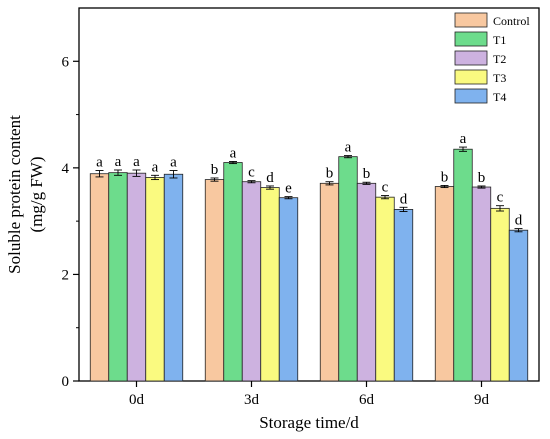  What do you see at coordinates (499, 59) in the screenshot?
I see `legend-label: T2` at bounding box center [499, 59].